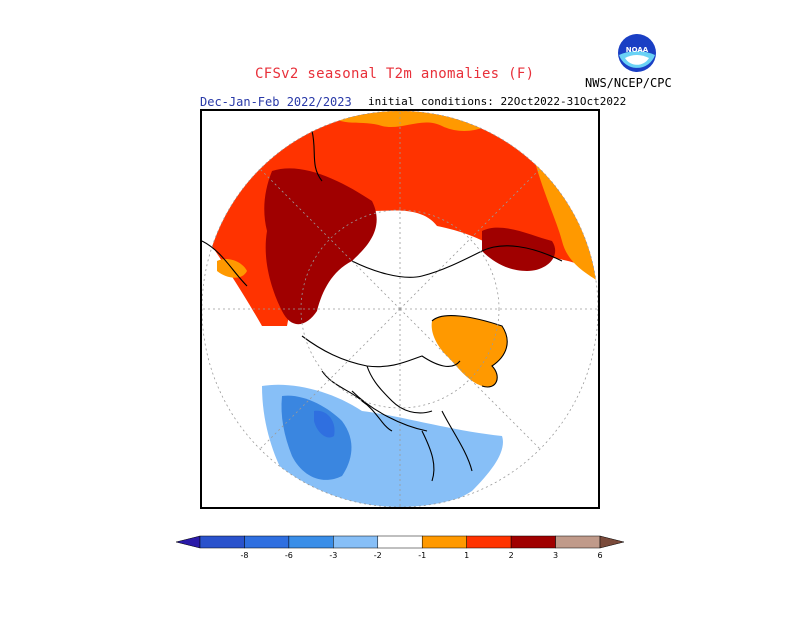  Describe the element at coordinates (378, 555) in the screenshot. I see `colorbar-tick-label: -2` at that location.